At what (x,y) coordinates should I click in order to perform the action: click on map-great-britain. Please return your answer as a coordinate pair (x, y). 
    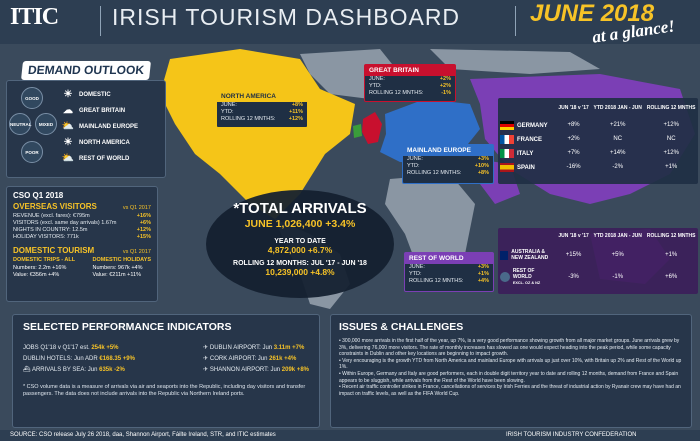
    Looking at the image, I should click on (372, 128).